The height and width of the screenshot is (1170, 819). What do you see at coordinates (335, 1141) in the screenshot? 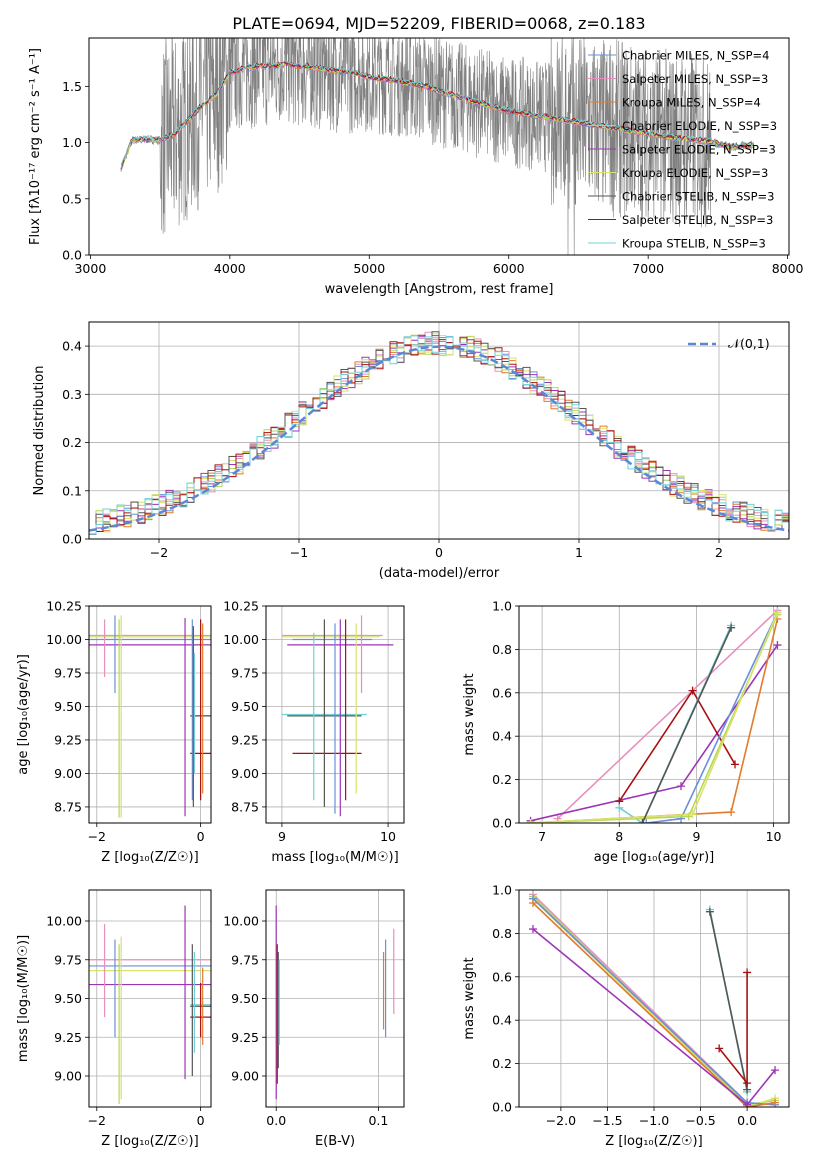
I see `x-axis-label: E(B-V)` at bounding box center [335, 1141].